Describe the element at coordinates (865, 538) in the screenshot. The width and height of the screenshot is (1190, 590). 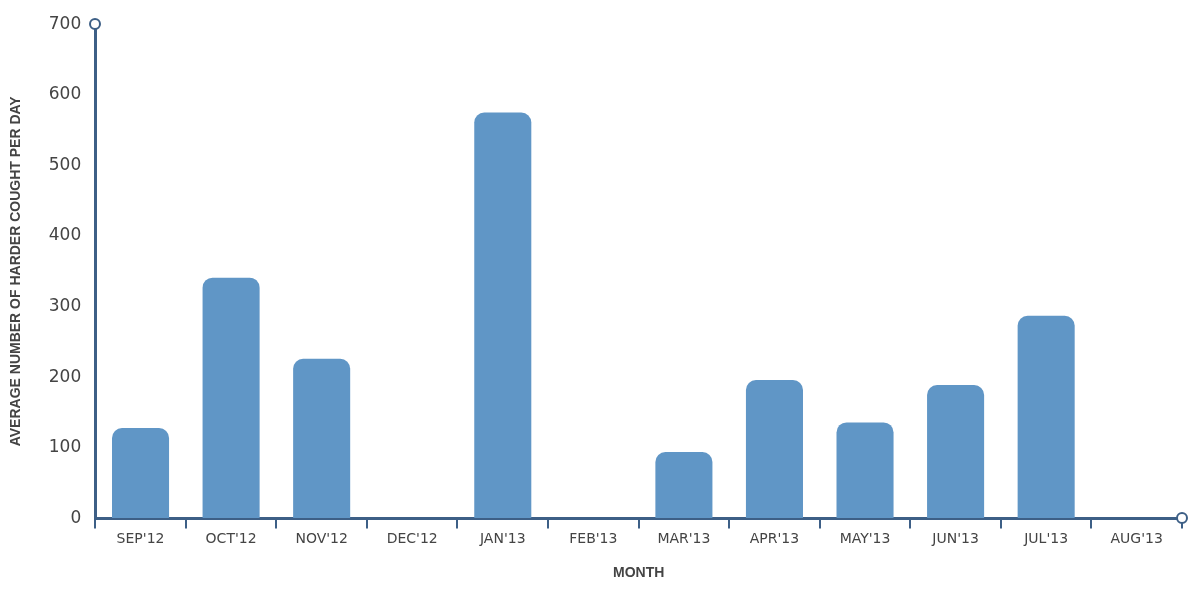
I see `x-tick-label: MAY'13` at that location.